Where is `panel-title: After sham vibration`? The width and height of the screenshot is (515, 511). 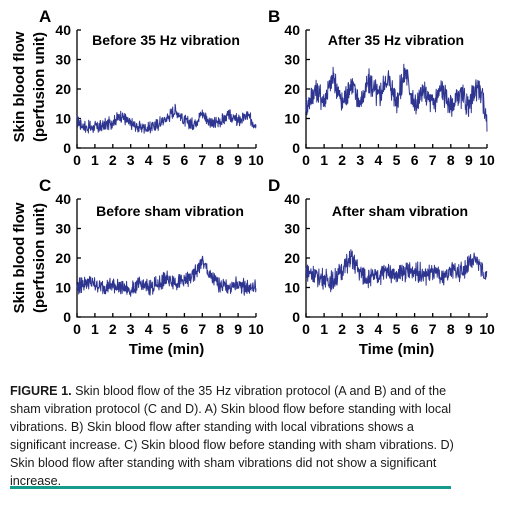 panel-title: After sham vibration is located at coordinates (400, 211).